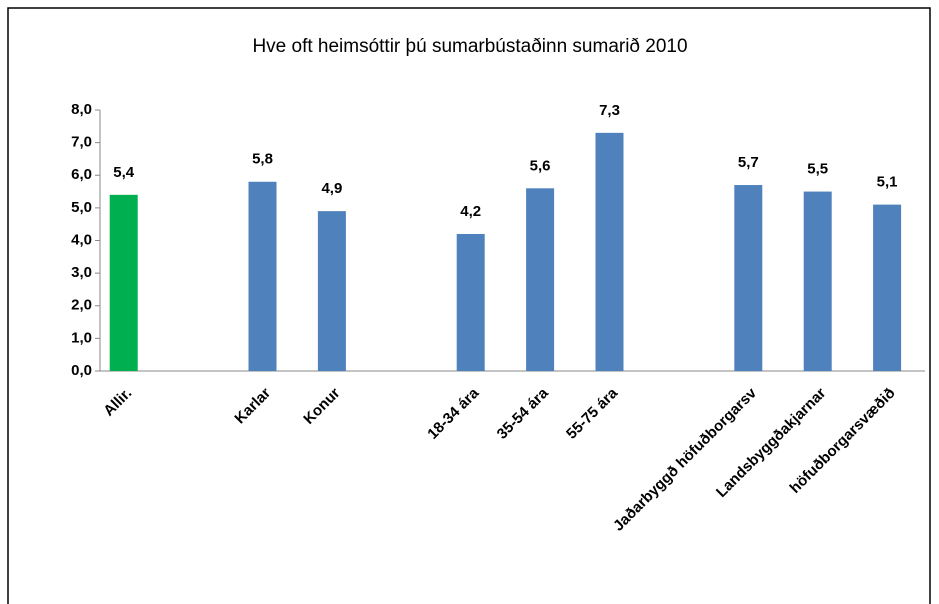 The width and height of the screenshot is (939, 604). What do you see at coordinates (748, 162) in the screenshot?
I see `value-label: 5,7` at bounding box center [748, 162].